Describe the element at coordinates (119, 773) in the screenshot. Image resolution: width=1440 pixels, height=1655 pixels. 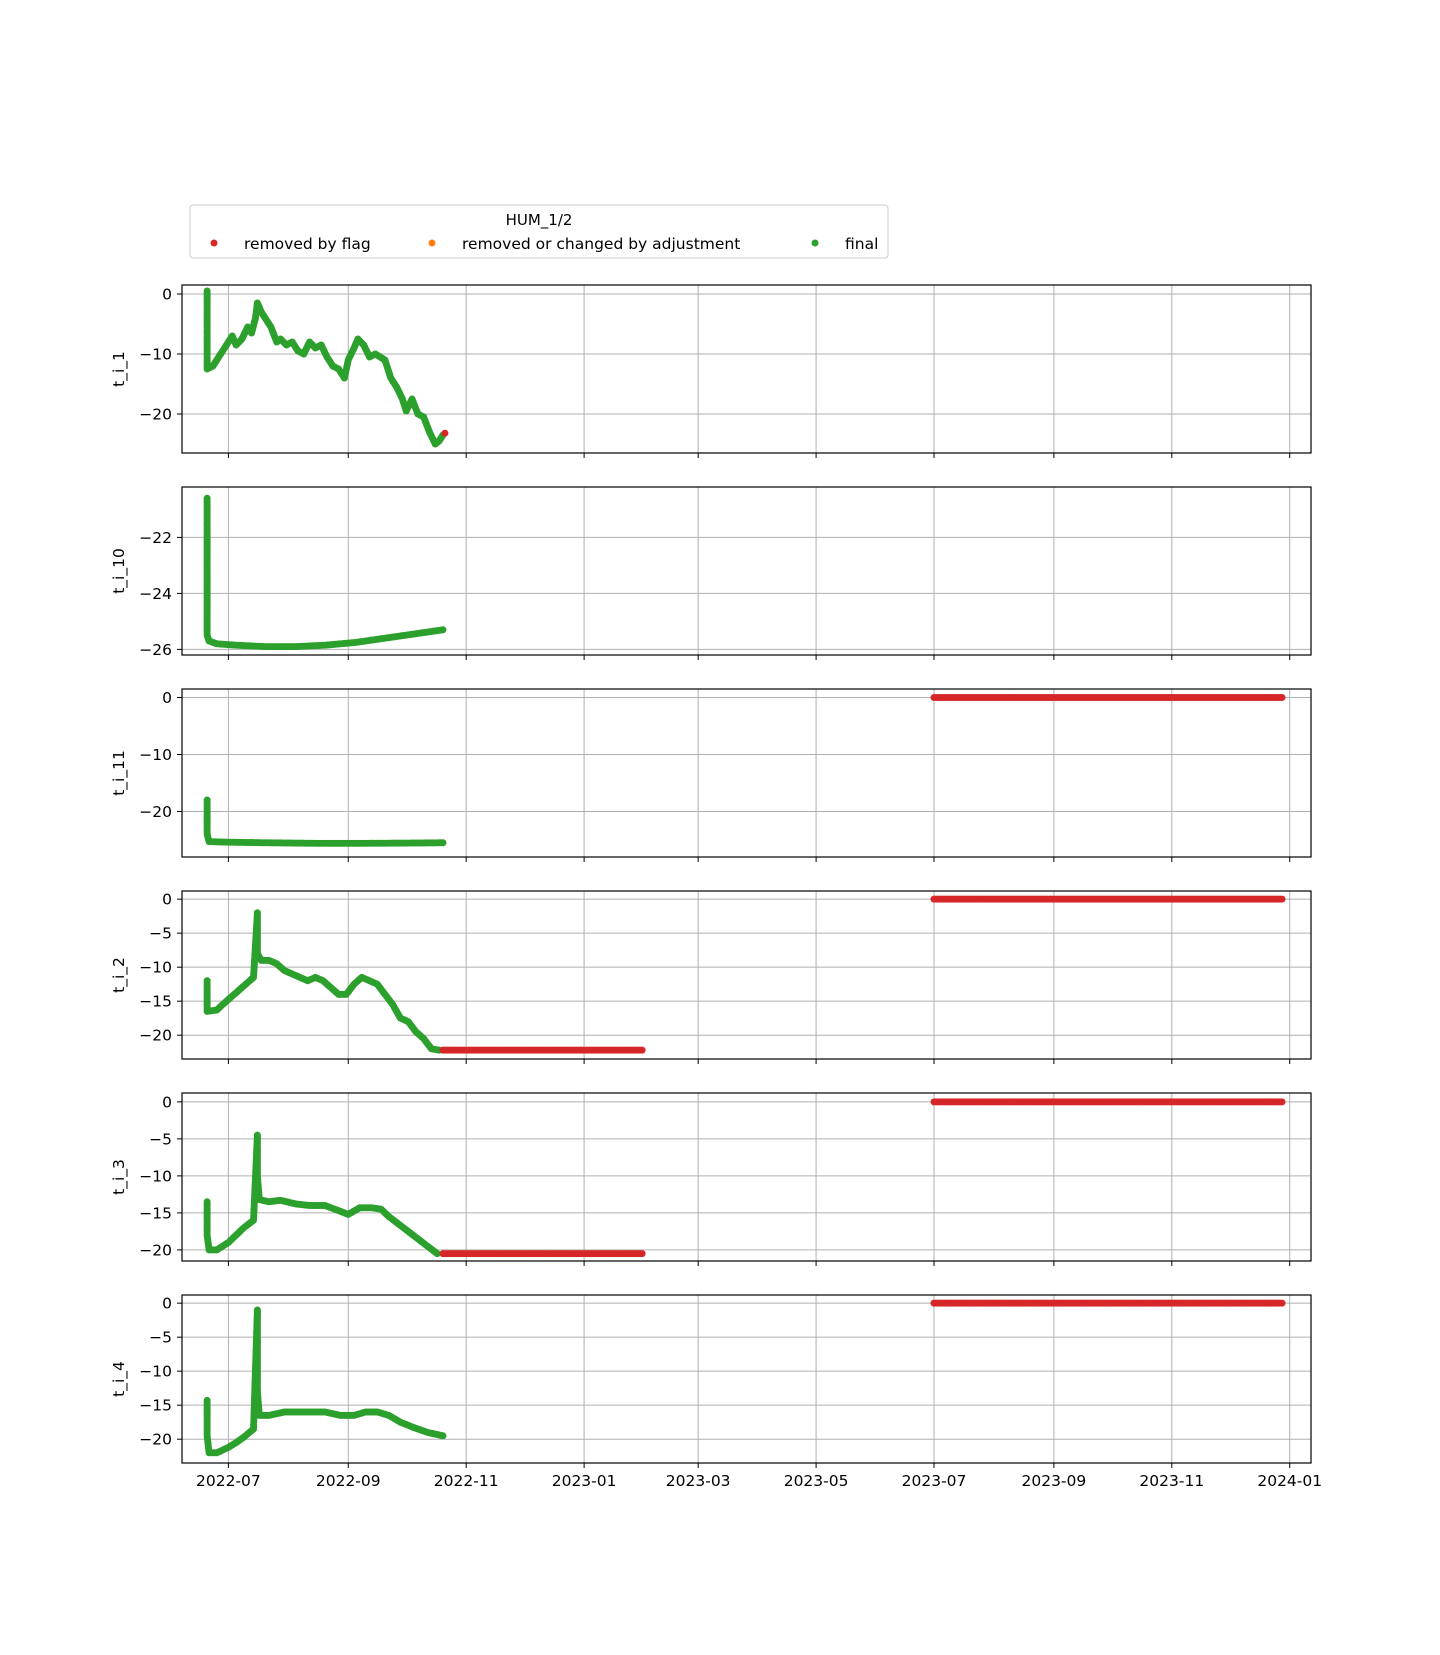
I see `y-axis-label: t_i_11` at that location.